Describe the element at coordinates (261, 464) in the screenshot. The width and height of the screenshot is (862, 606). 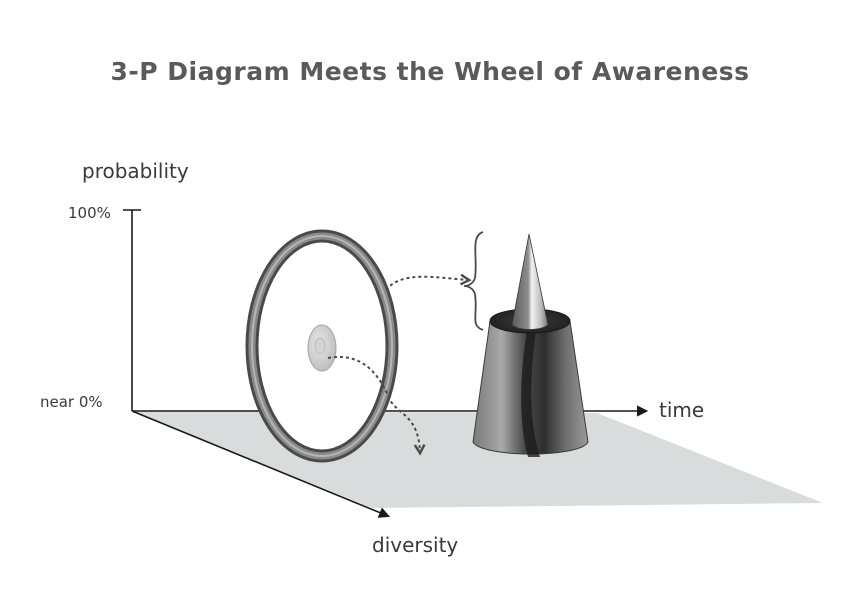
I see `diversity-axis` at that location.